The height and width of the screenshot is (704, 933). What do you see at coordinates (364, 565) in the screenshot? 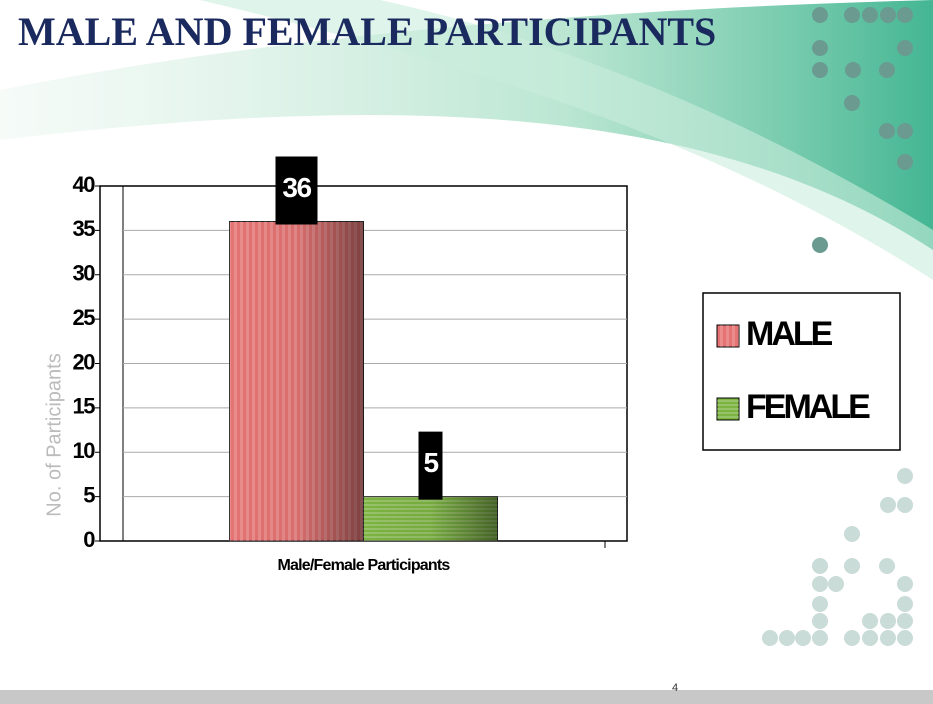
I see `x-tick-label: Male/Female Participants` at bounding box center [364, 565].